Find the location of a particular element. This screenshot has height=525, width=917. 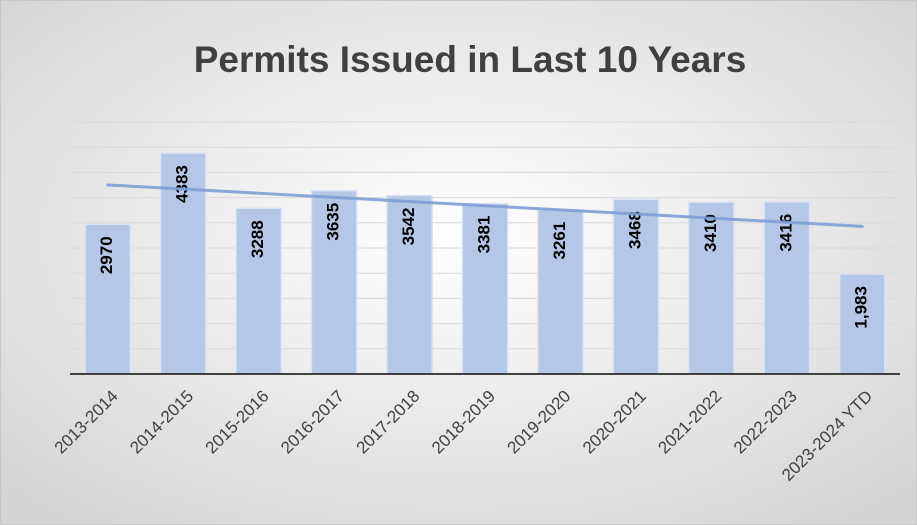

data-label: 3635 is located at coordinates (333, 222).